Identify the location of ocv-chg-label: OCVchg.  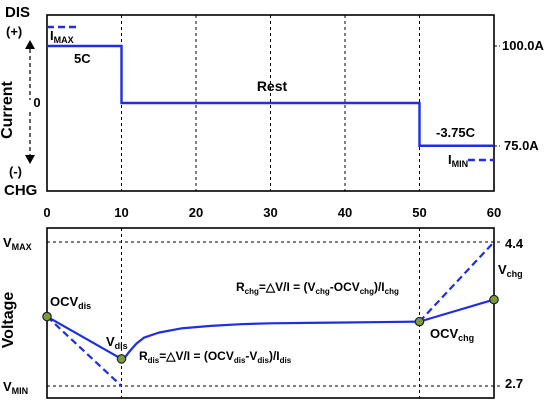
(452, 334).